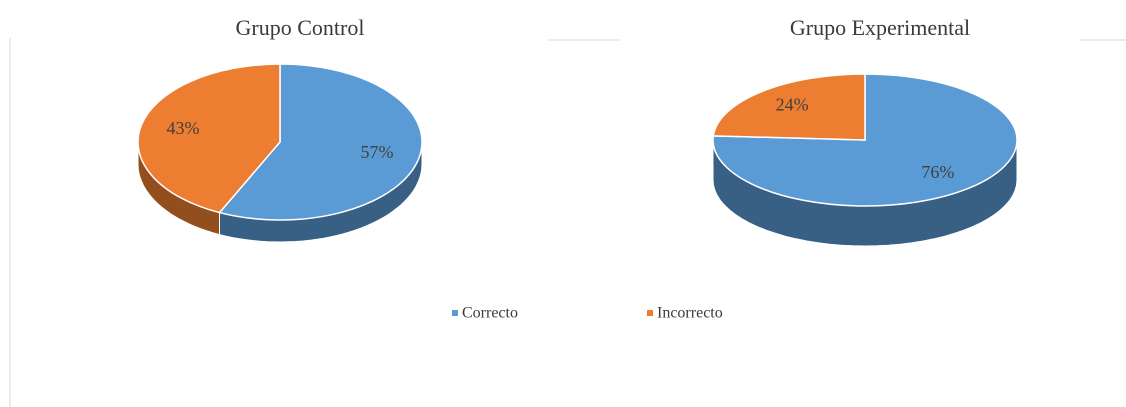 This screenshot has width=1126, height=407. Describe the element at coordinates (792, 104) in the screenshot. I see `data-label: 24%` at that location.